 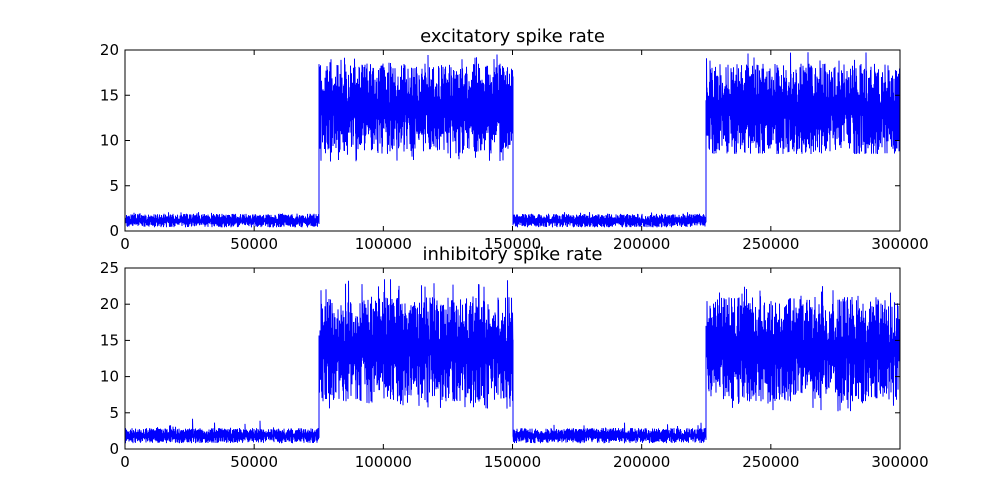 I want to click on y-tick-label: 25, so click(x=109, y=268).